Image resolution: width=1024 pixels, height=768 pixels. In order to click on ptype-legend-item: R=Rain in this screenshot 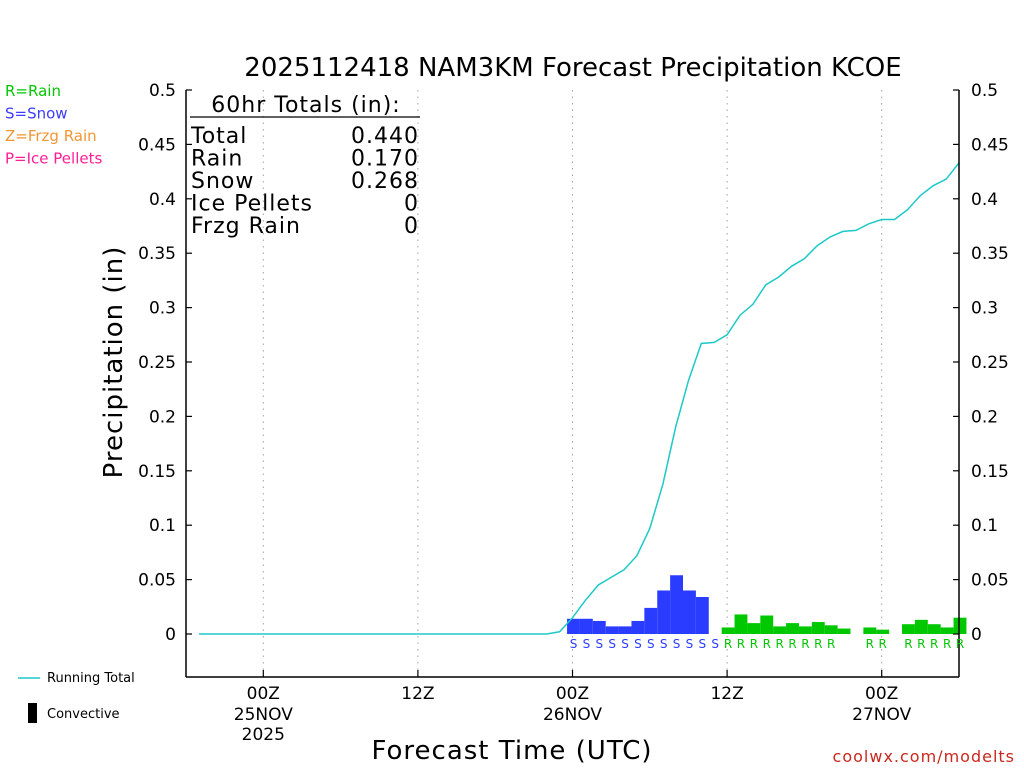, I will do `click(33, 91)`.